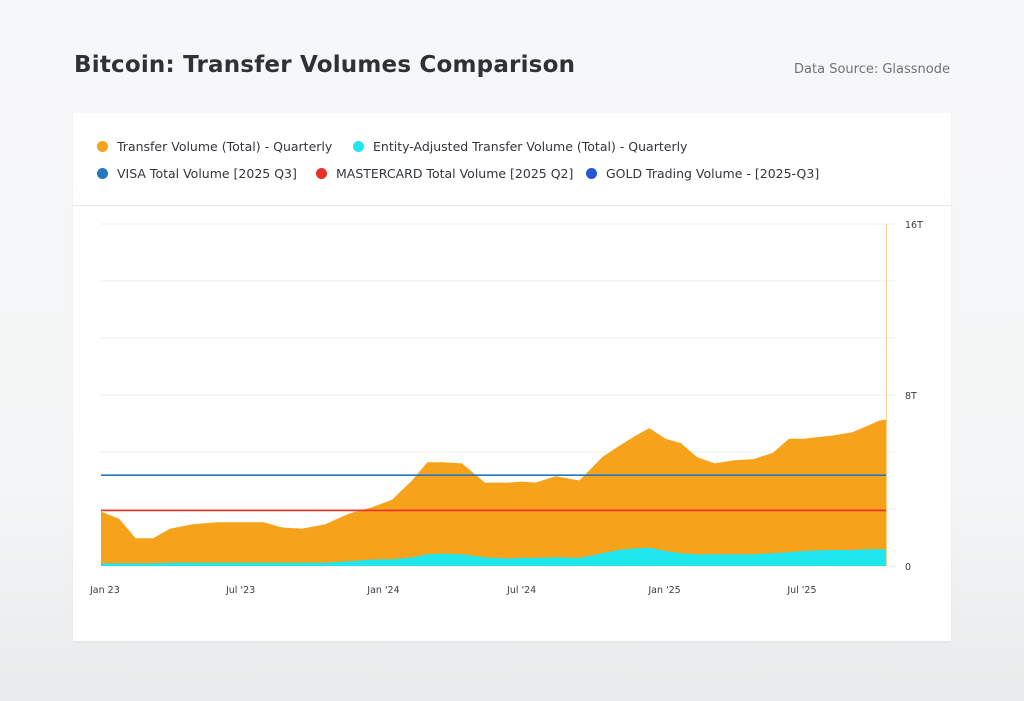  What do you see at coordinates (382, 590) in the screenshot?
I see `x-tick-label: Jan '24` at bounding box center [382, 590].